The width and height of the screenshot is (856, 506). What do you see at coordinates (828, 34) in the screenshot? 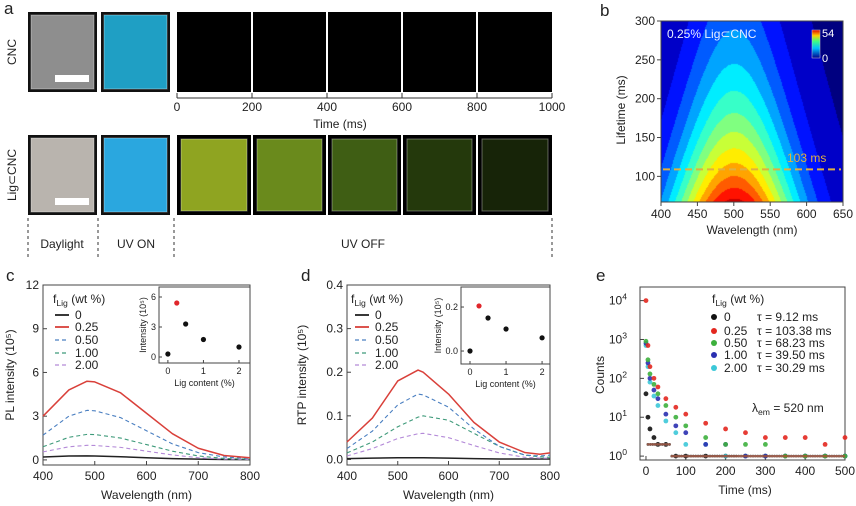
I see `colorbar-max-label: 54` at bounding box center [828, 34].